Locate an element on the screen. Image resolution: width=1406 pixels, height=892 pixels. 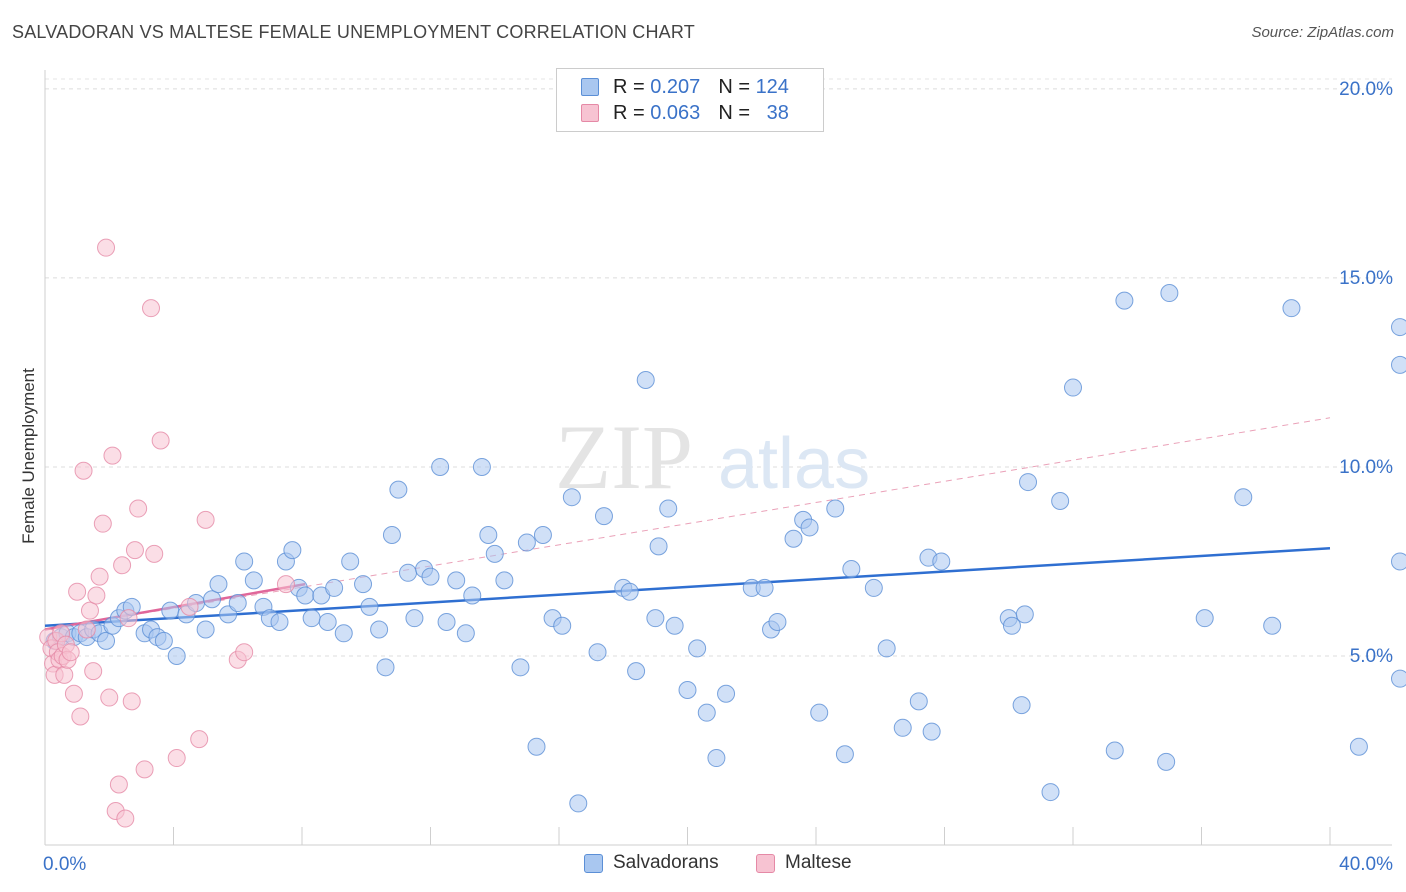
legend-swatch-salvadorans is located at coordinates (590, 87).